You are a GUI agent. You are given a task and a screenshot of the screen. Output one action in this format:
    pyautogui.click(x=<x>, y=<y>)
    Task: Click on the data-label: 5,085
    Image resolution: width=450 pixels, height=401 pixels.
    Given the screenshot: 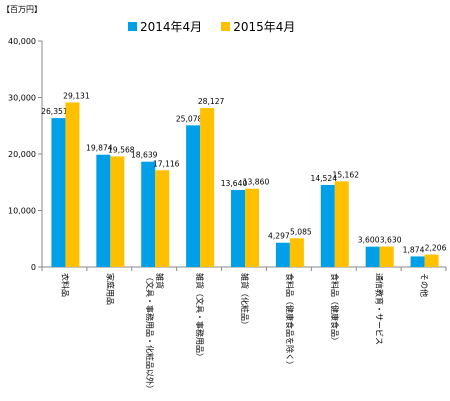 What is the action you would take?
    pyautogui.click(x=301, y=231)
    